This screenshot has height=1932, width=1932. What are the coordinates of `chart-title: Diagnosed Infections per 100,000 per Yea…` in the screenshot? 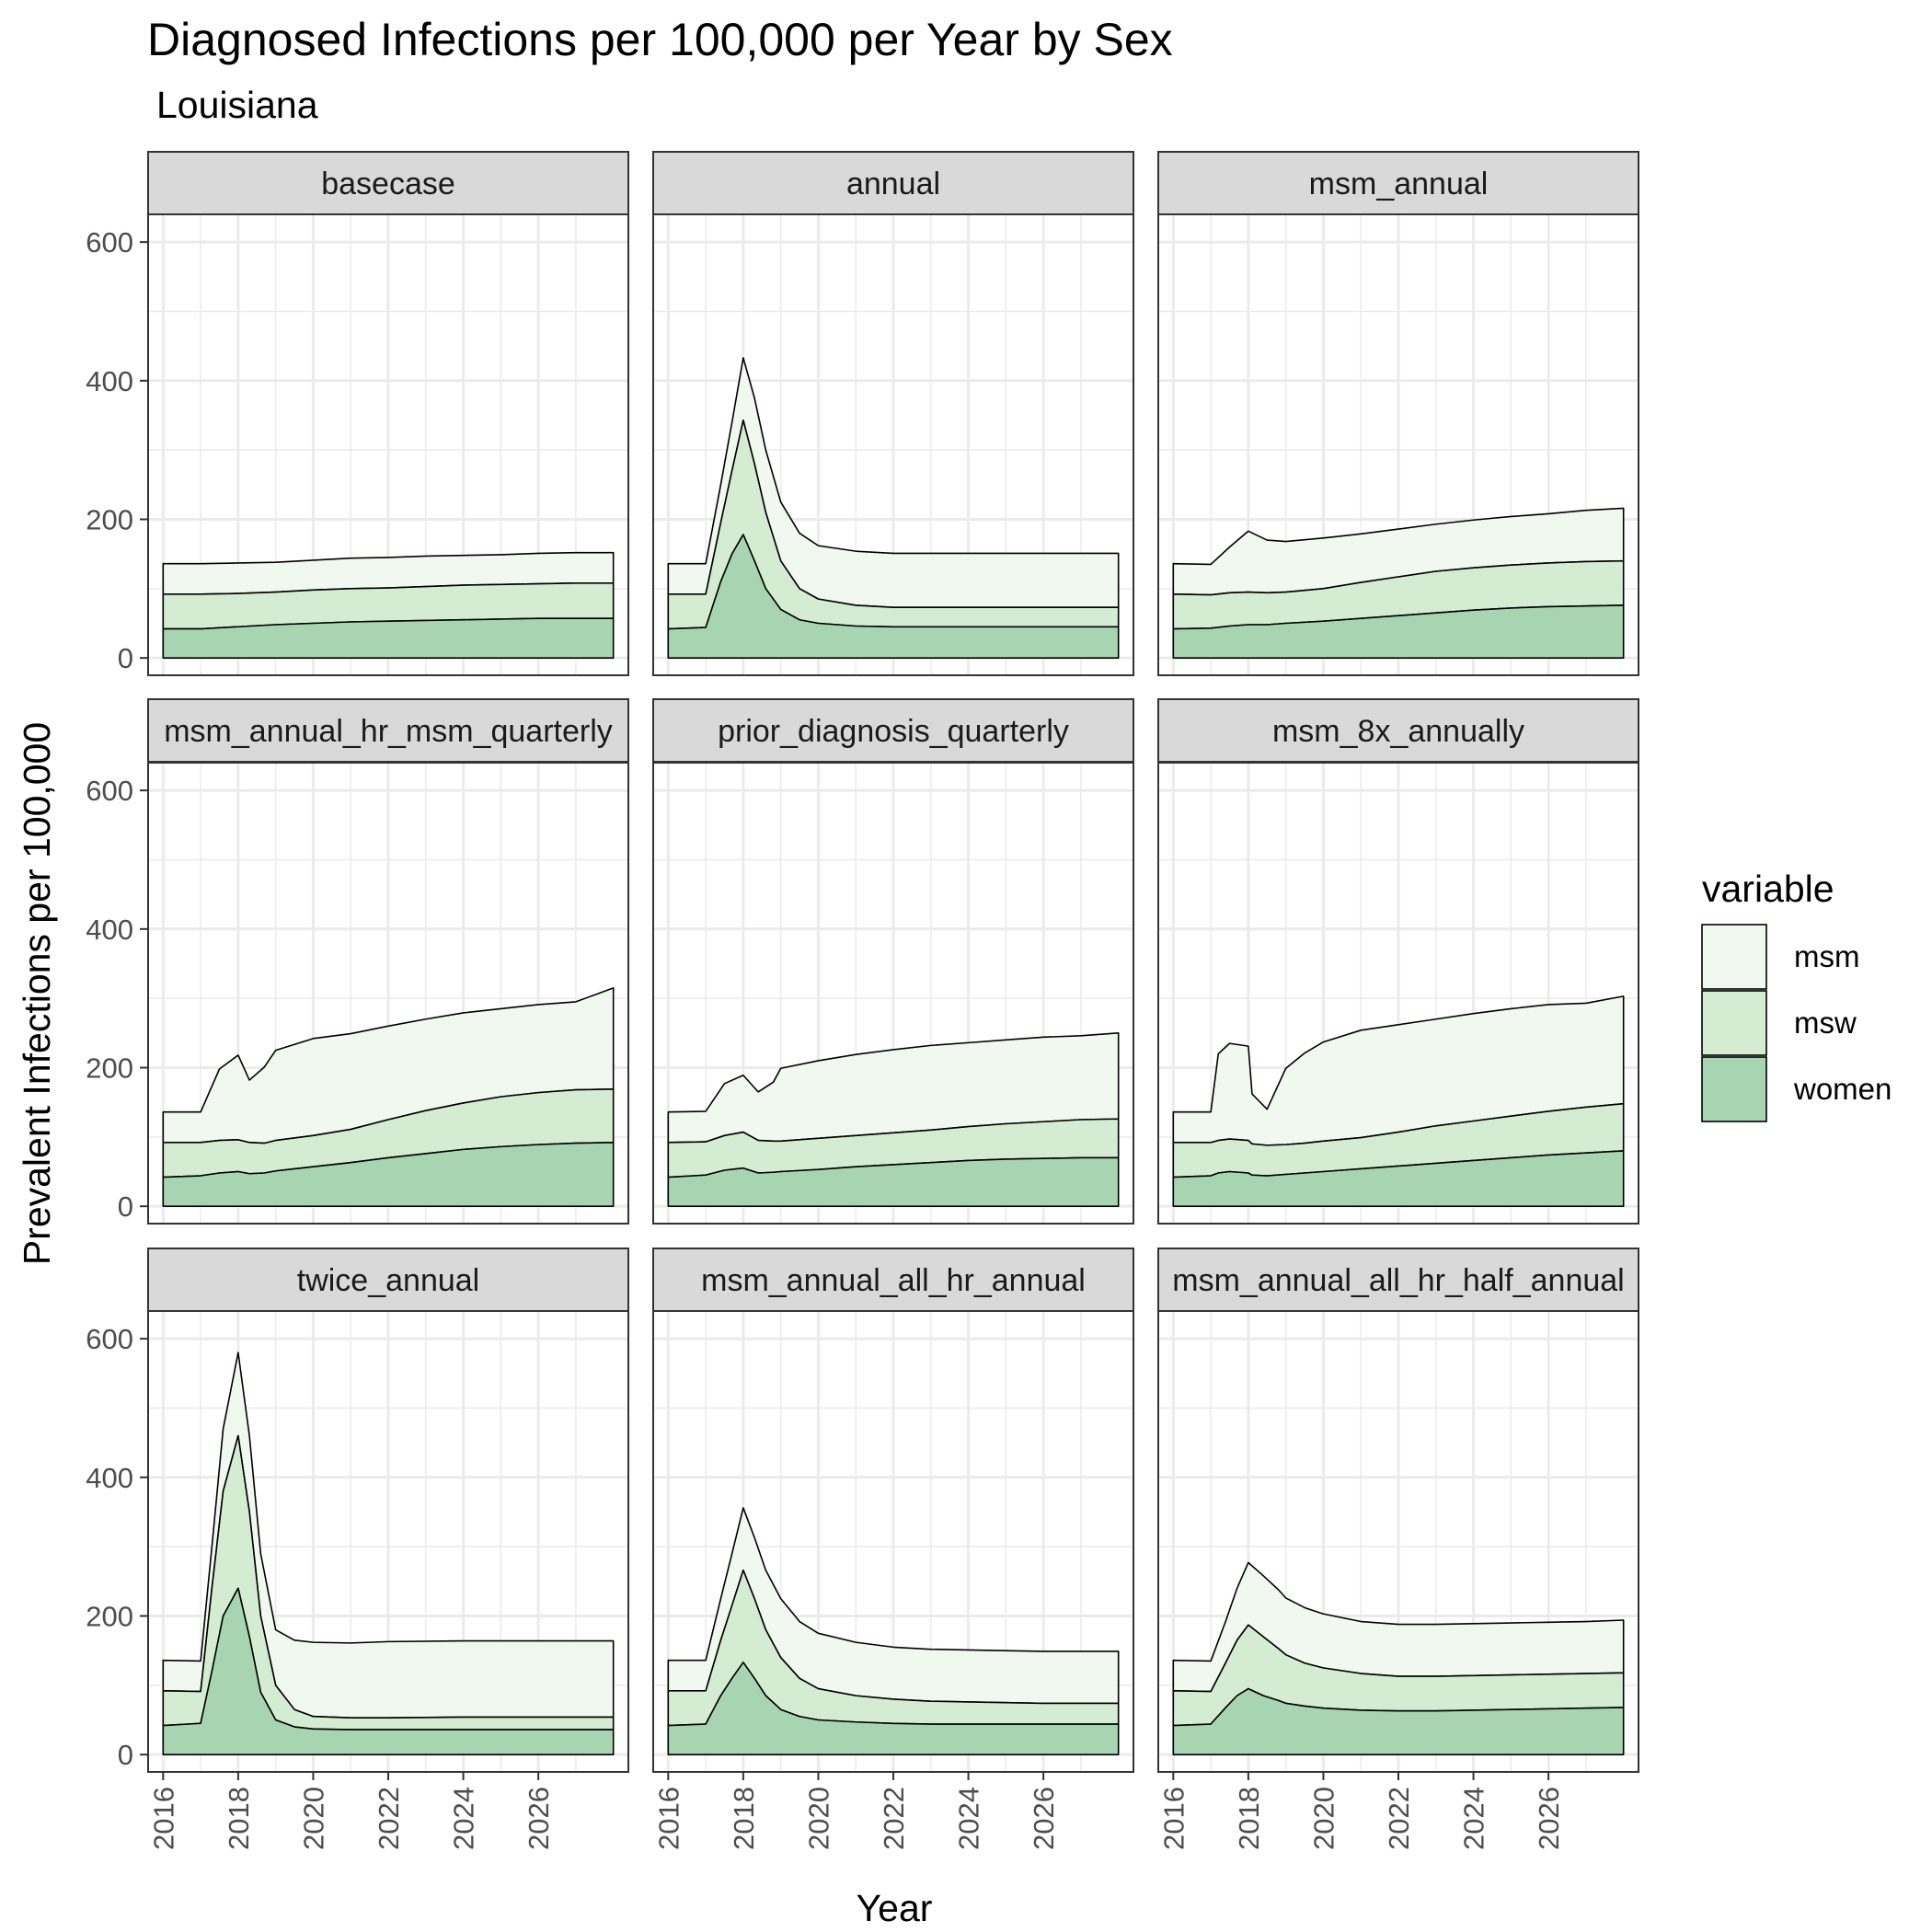 It's located at (660, 39).